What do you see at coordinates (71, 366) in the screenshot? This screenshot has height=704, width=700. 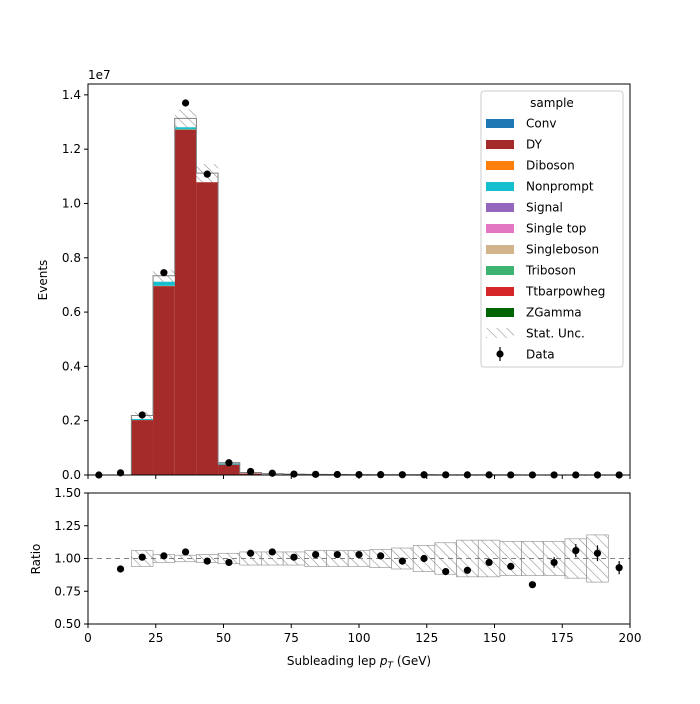 I see `y-tick-label: 0.4` at bounding box center [71, 366].